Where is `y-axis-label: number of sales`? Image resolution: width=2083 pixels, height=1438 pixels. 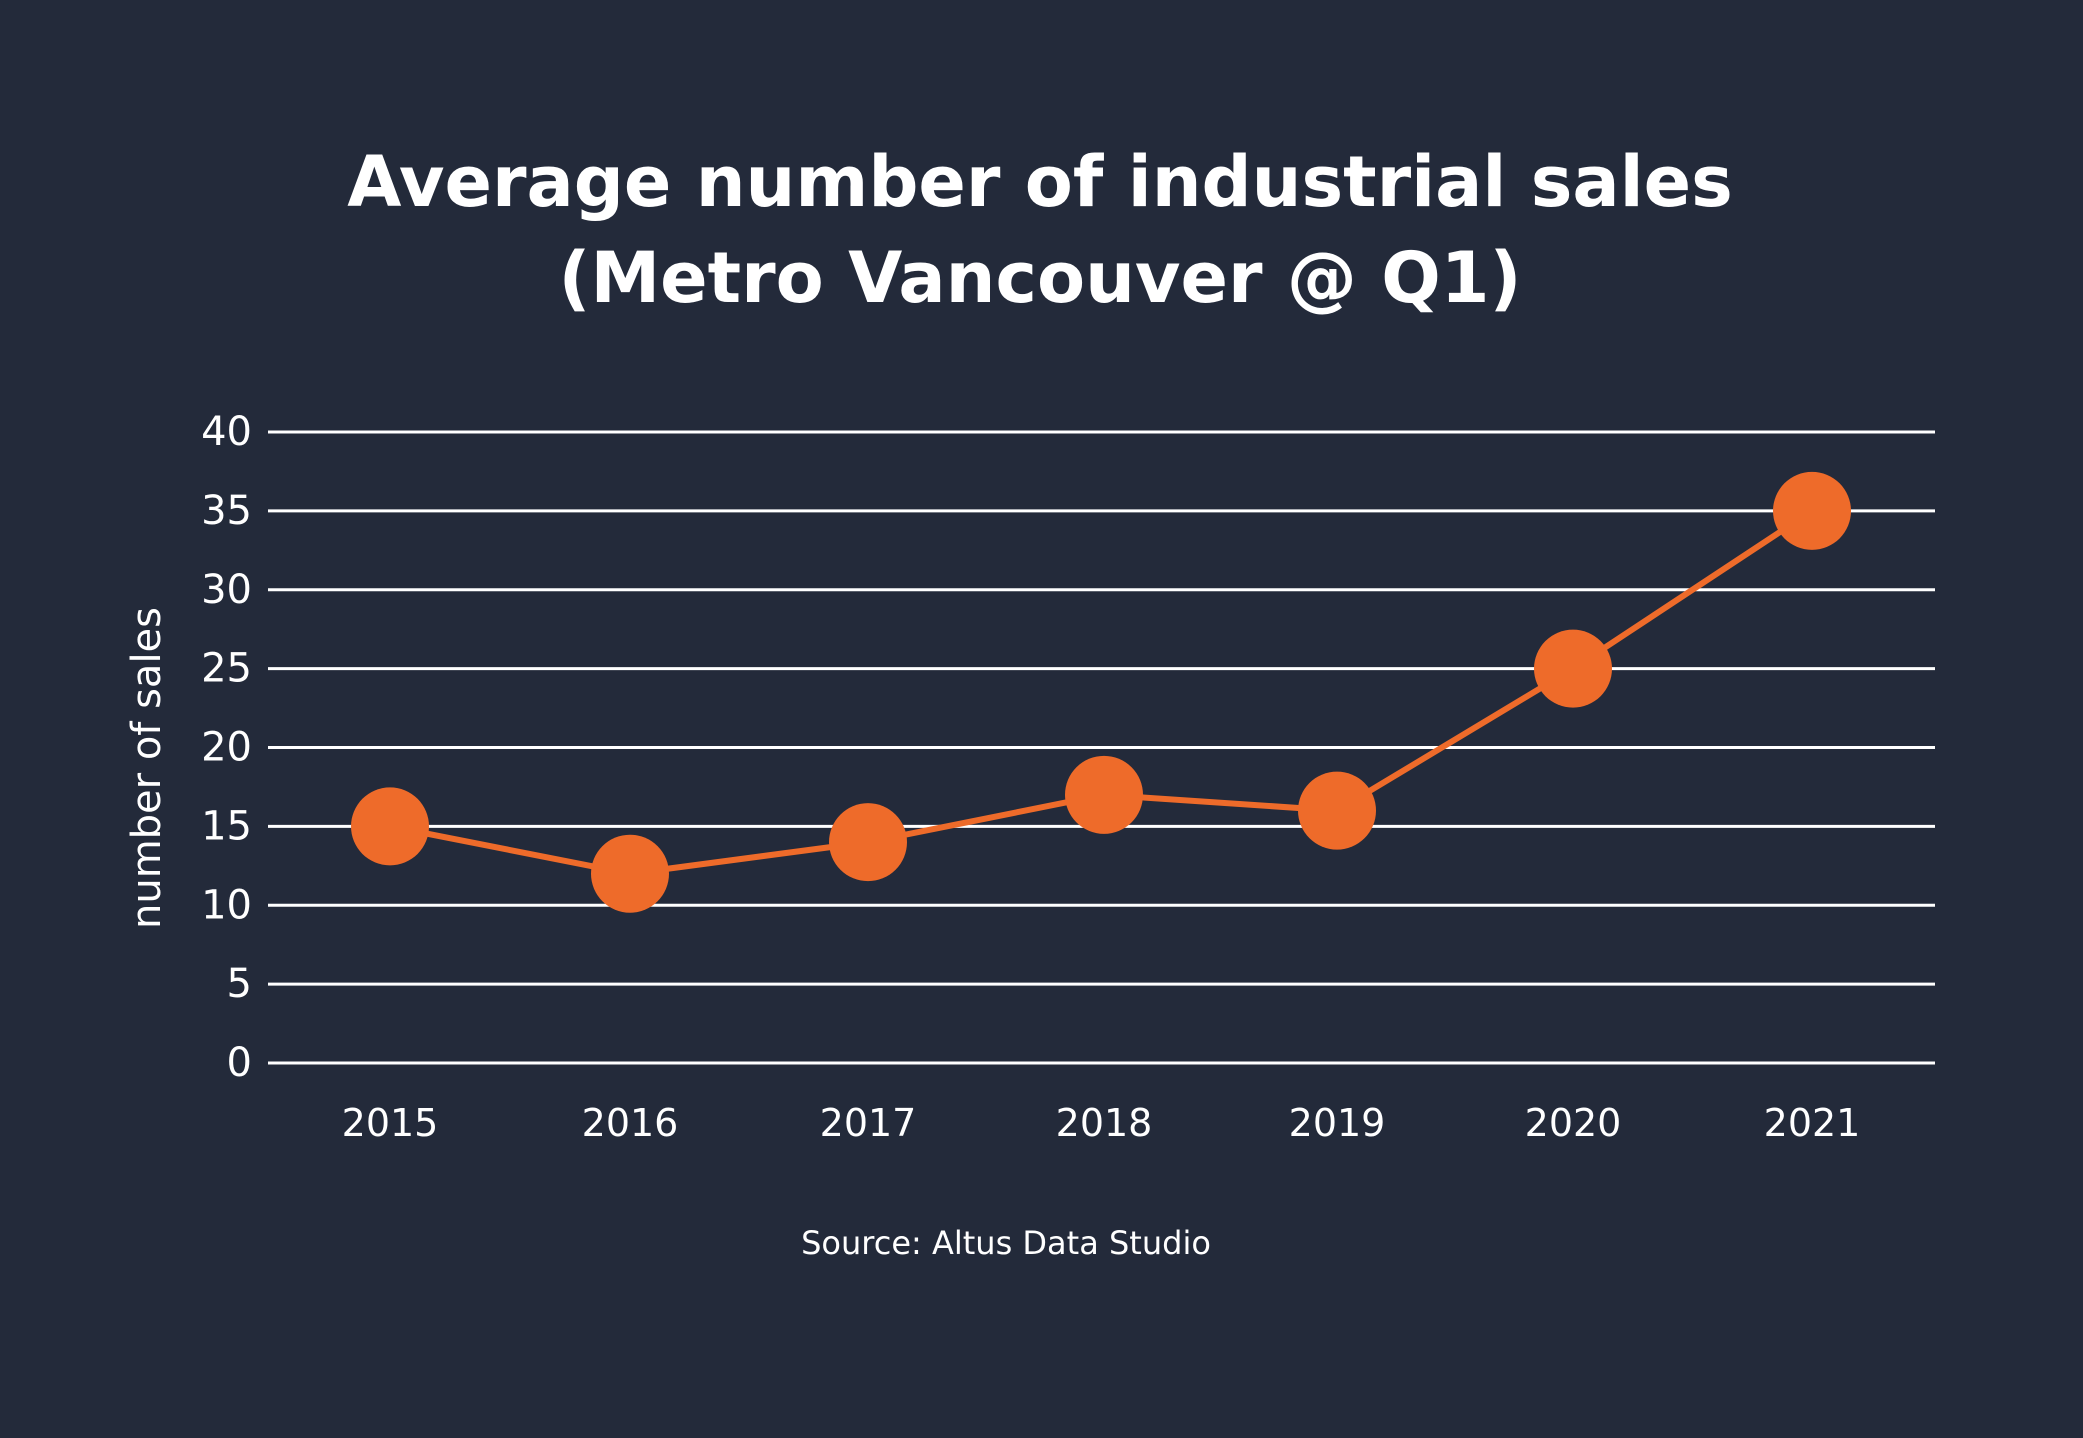
y-axis-label: number of sales is located at coordinates (147, 768).